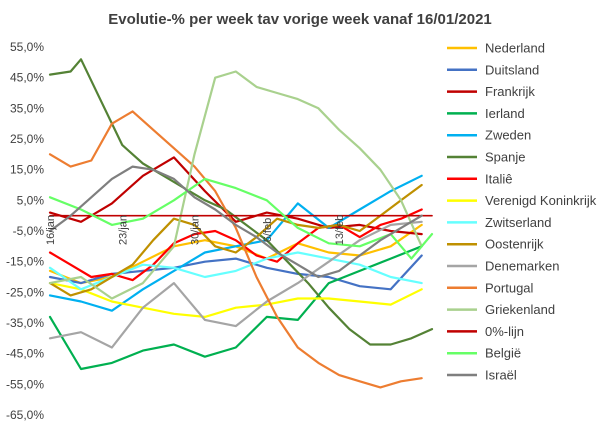 The image size is (607, 424). Describe the element at coordinates (518, 222) in the screenshot. I see `legend-label: Zwitserland` at that location.